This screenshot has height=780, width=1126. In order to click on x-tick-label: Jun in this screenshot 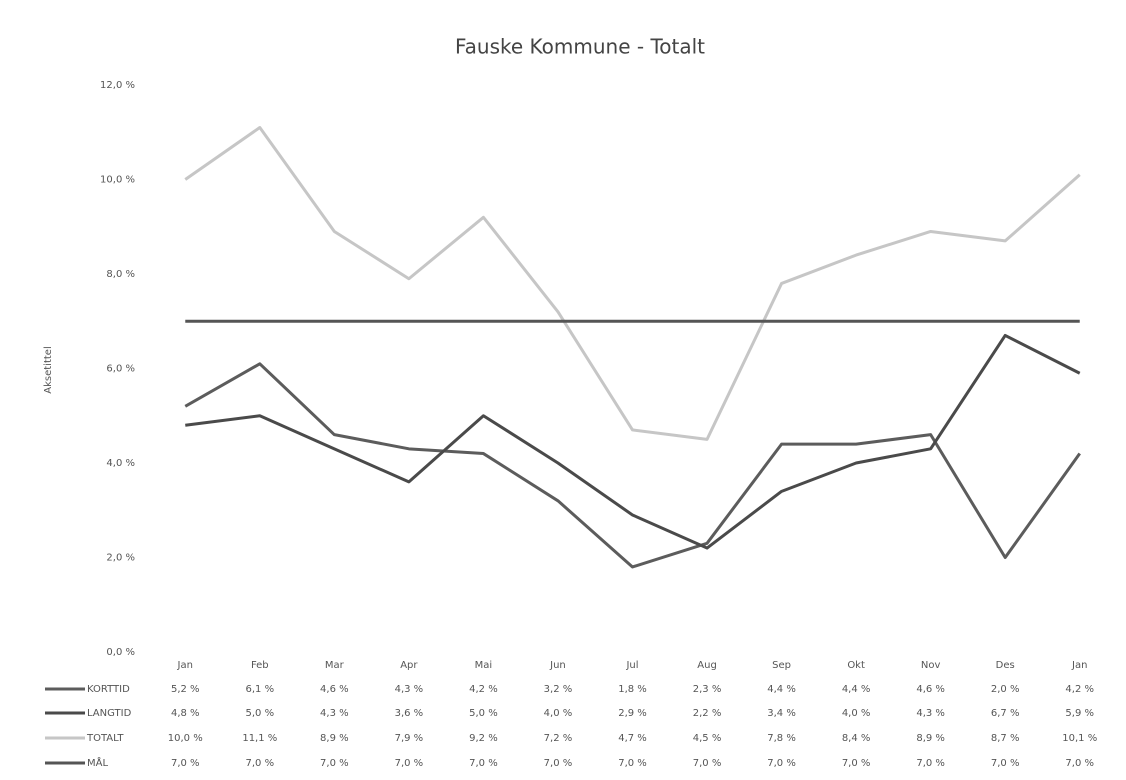, I will do `click(557, 665)`.